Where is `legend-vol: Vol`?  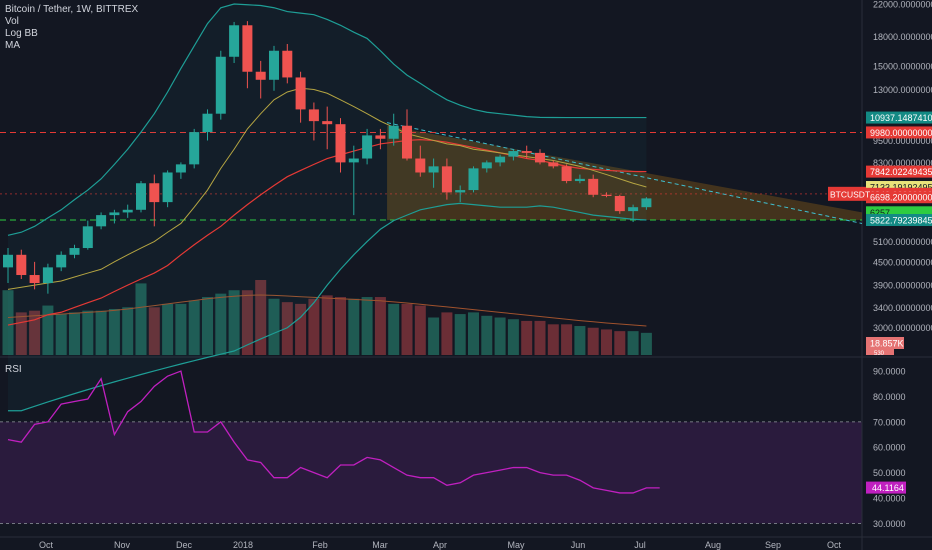
legend-vol: Vol is located at coordinates (12, 21).